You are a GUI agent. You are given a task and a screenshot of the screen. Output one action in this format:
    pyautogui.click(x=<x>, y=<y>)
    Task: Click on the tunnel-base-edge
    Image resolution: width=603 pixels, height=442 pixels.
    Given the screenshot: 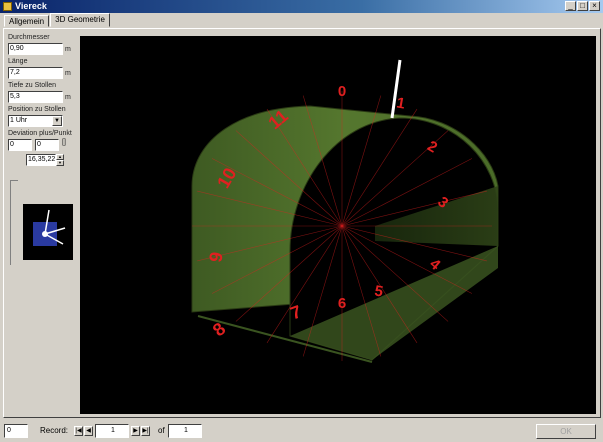 What is the action you would take?
    pyautogui.click(x=285, y=339)
    